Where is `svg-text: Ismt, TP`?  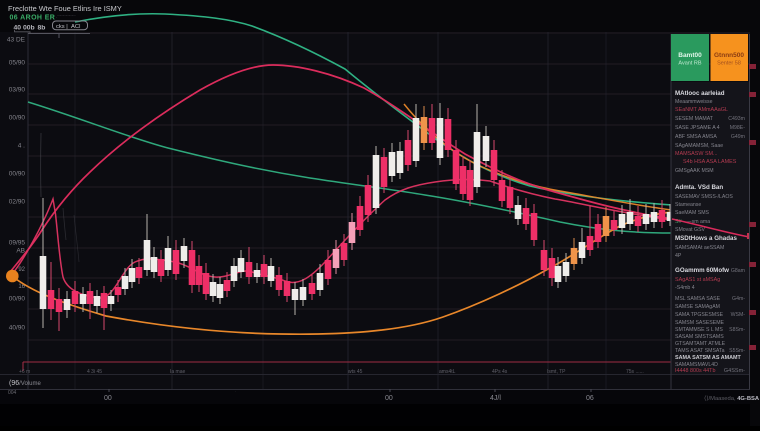
svg-text: Ismt, TP is located at coordinates (556, 372).